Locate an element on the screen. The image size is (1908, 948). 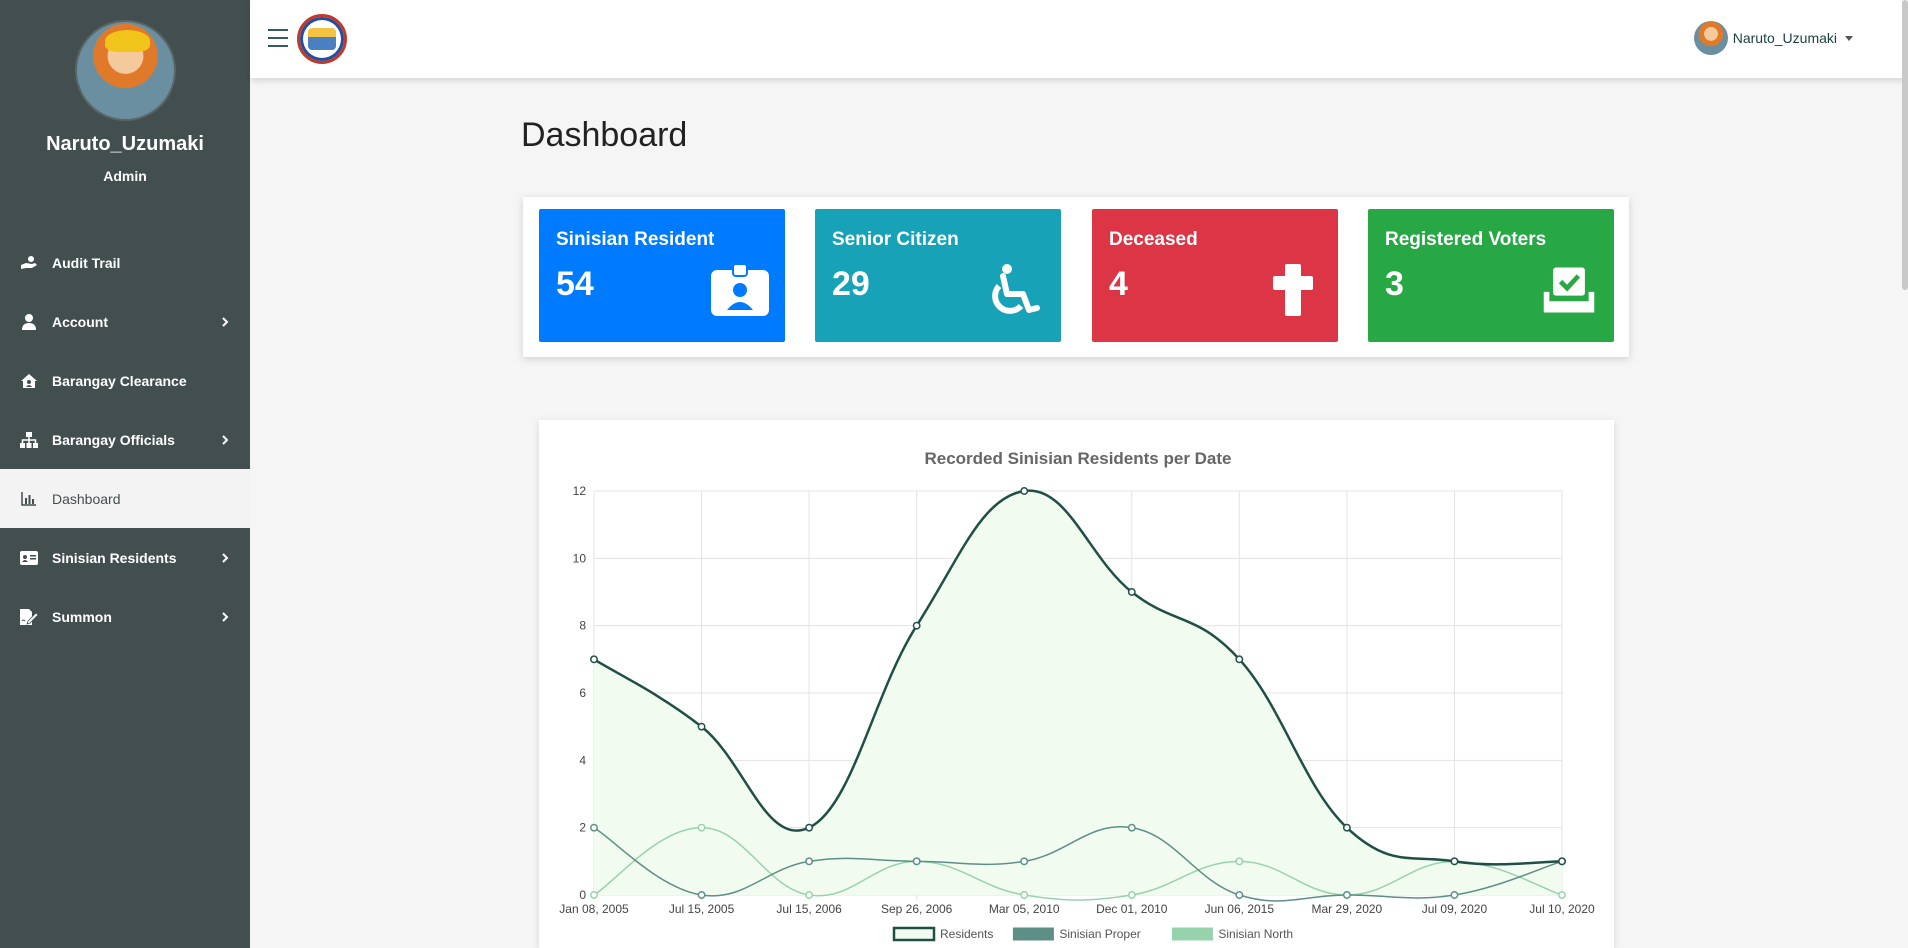
y-tick-label: 8 is located at coordinates (582, 626).